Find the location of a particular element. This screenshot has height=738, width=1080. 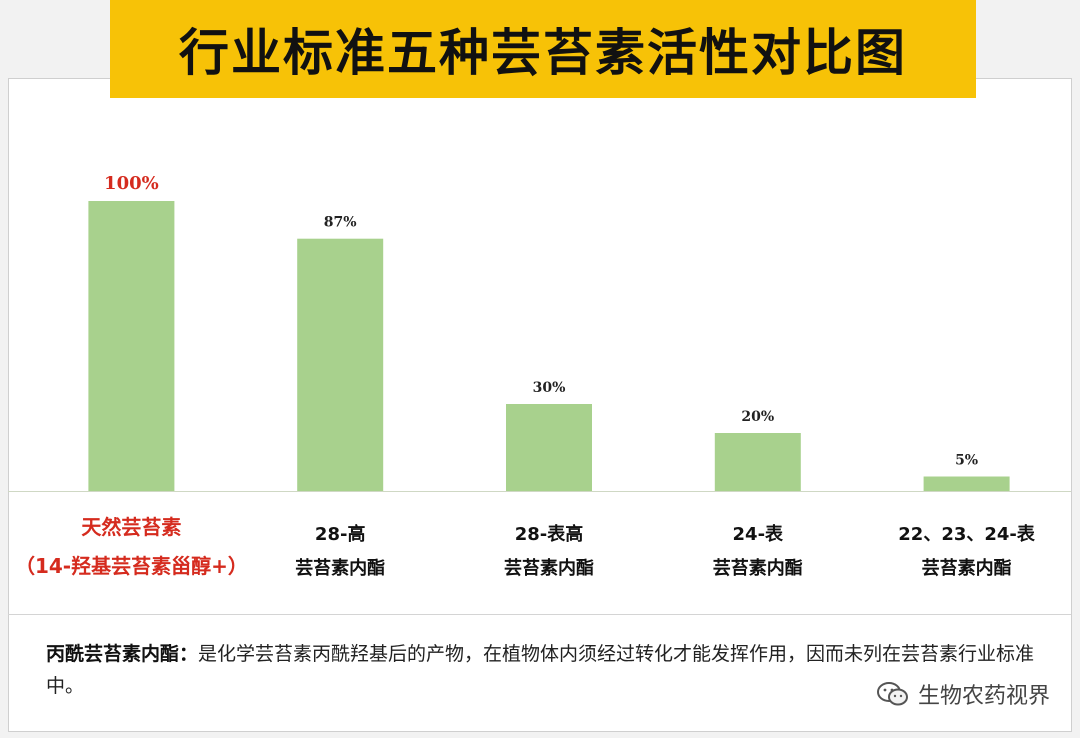

value-label-1: 87% is located at coordinates (340, 223).